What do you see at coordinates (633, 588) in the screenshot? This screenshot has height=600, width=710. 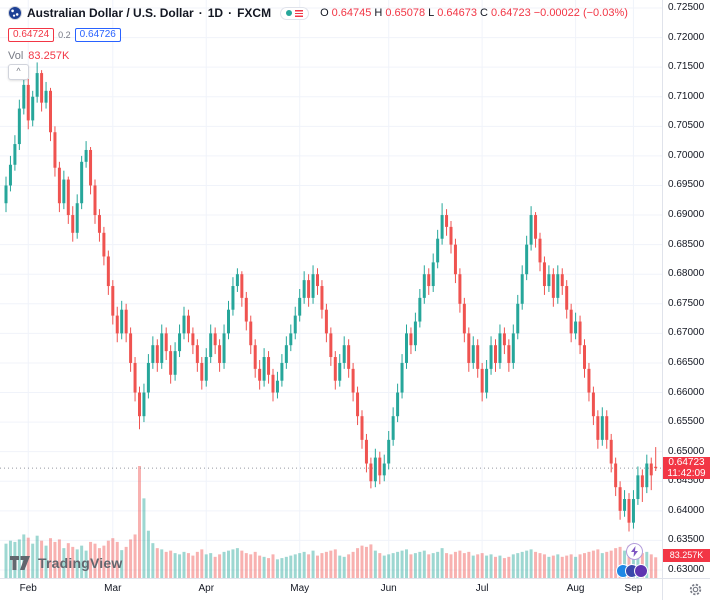 I see `time-tick-label: Sep` at bounding box center [633, 588].